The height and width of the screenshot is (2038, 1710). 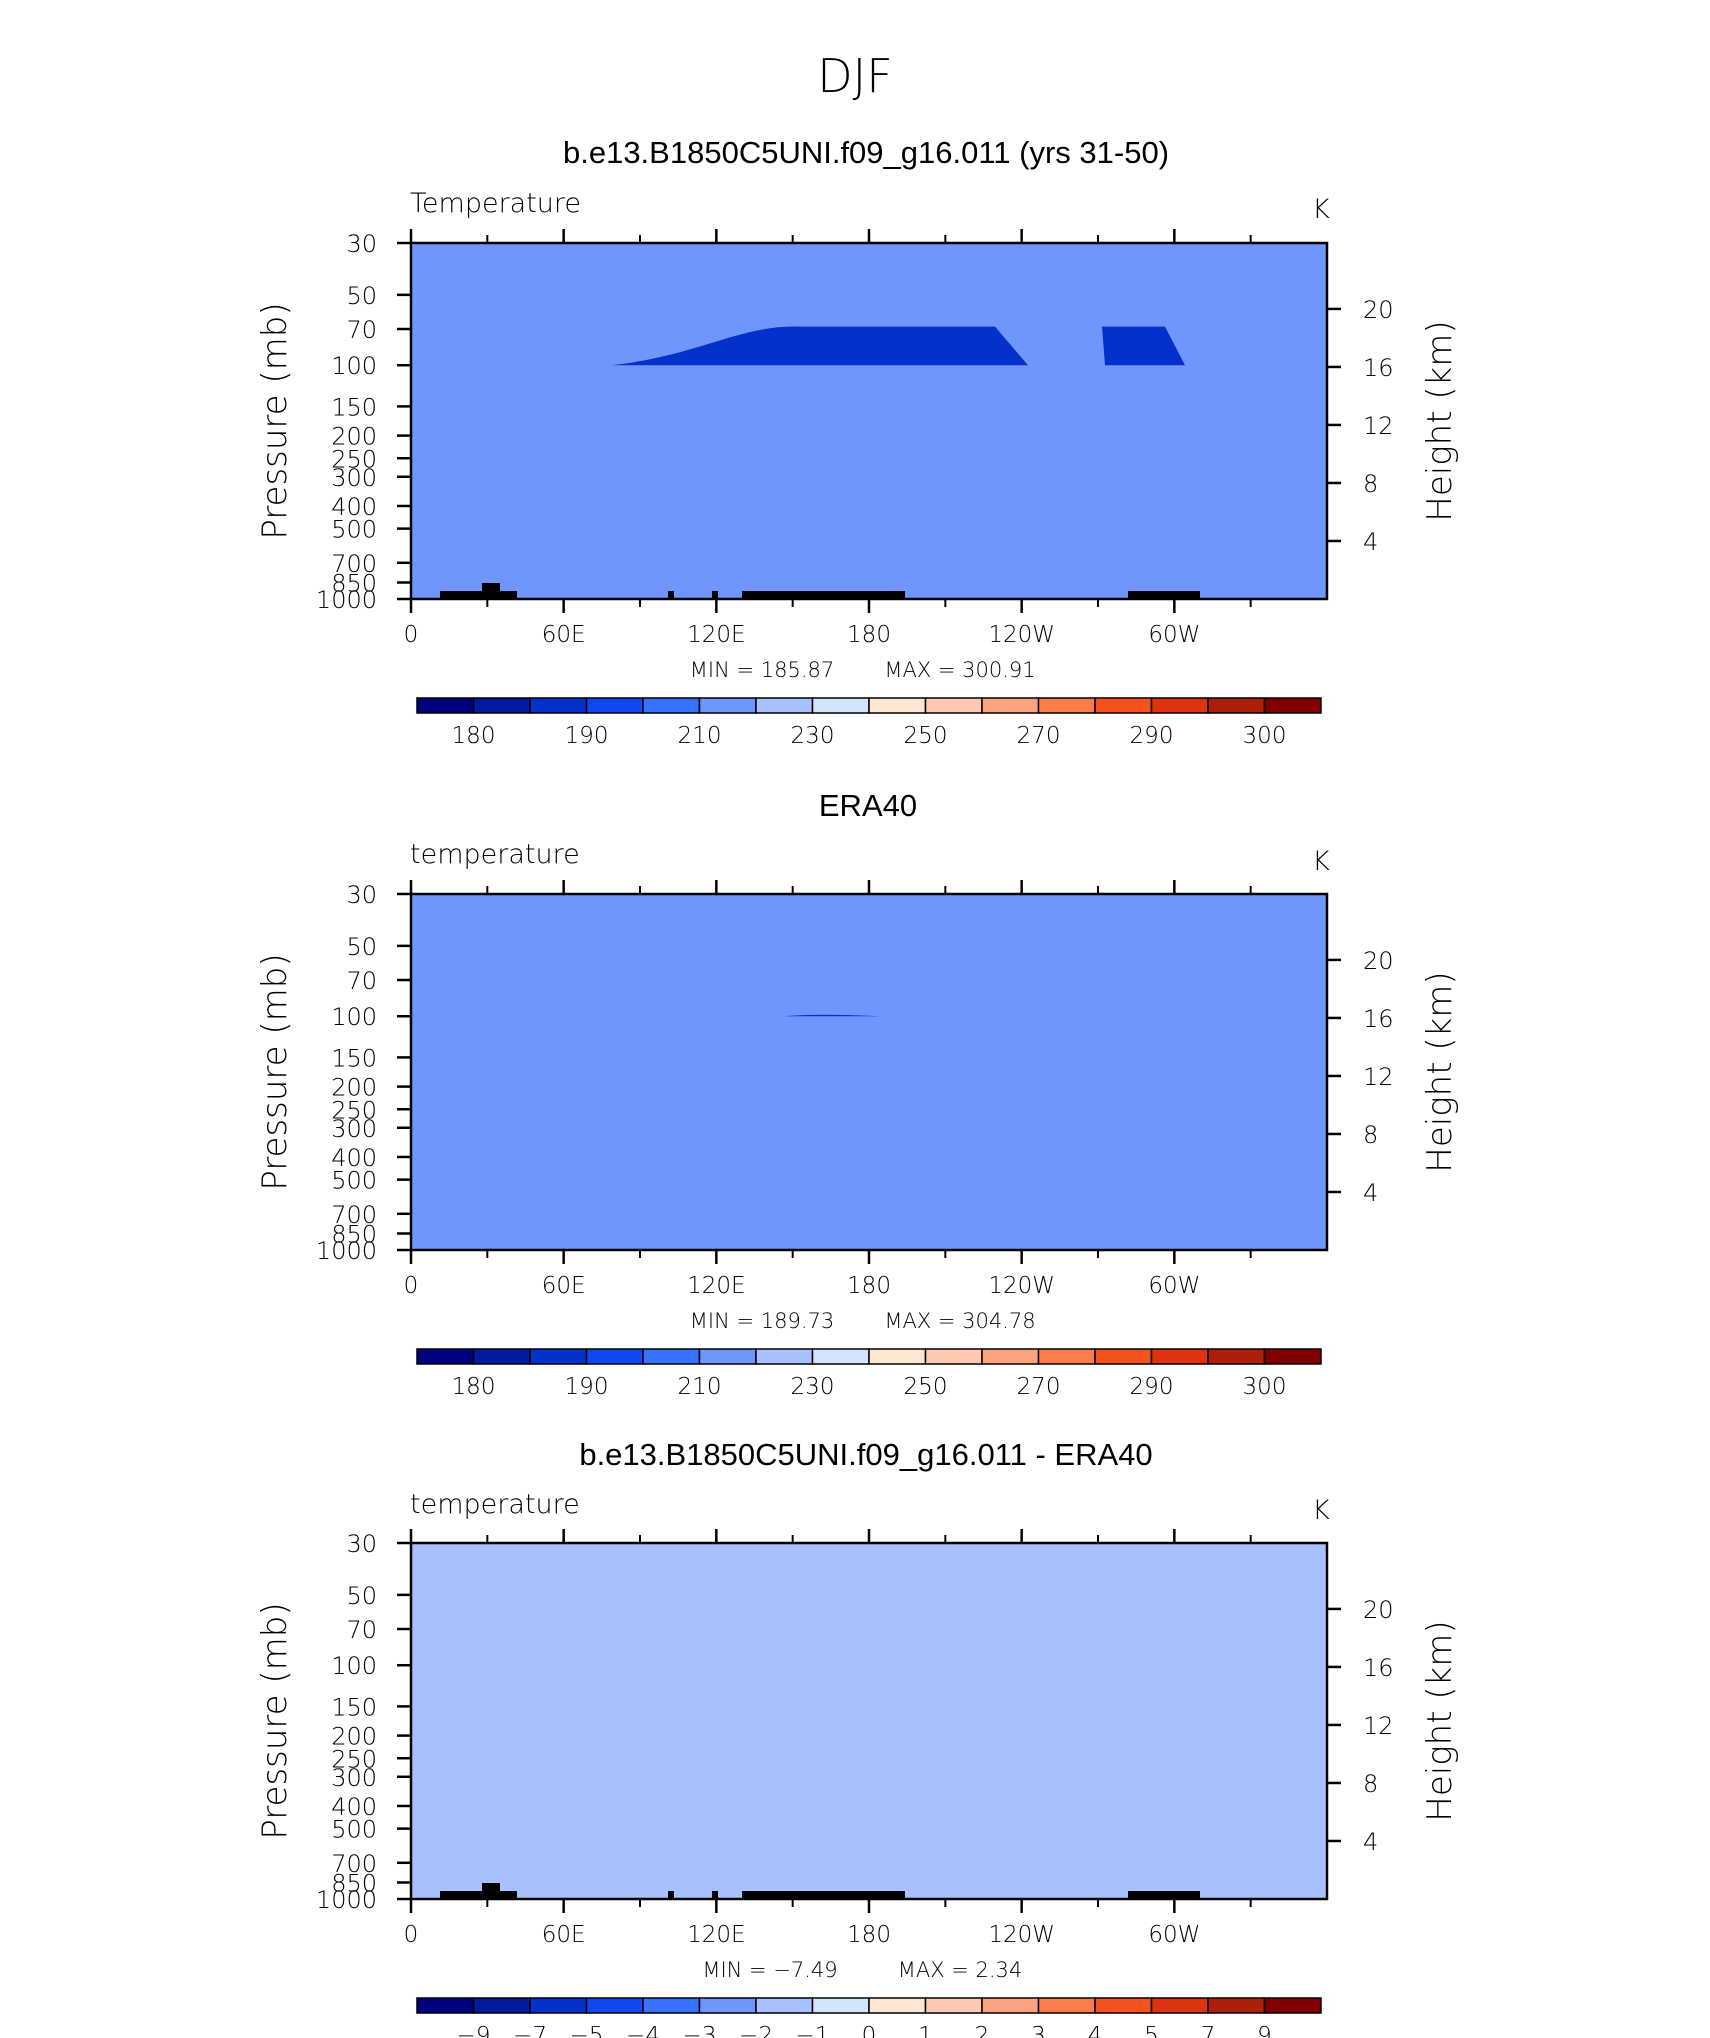 What do you see at coordinates (474, 2030) in the screenshot?
I see `colorbar-label: −9` at bounding box center [474, 2030].